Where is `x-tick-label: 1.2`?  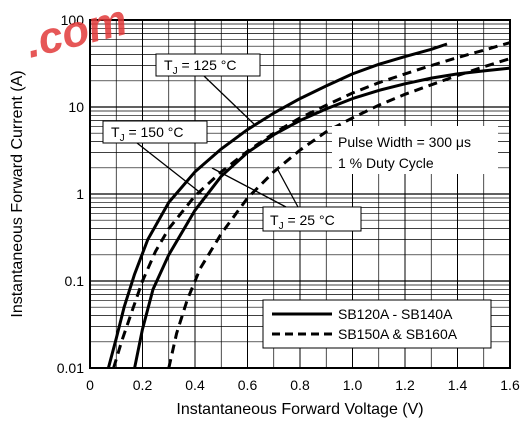 x-tick-label: 1.2 is located at coordinates (405, 385).